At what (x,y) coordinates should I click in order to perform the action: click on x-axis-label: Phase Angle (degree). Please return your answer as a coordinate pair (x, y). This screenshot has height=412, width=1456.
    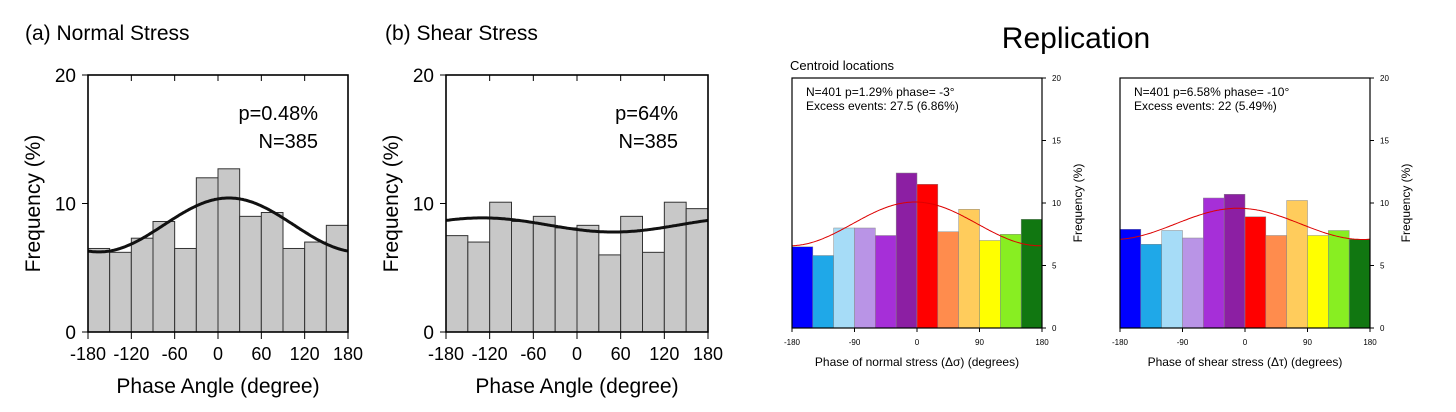
    Looking at the image, I should click on (576, 386).